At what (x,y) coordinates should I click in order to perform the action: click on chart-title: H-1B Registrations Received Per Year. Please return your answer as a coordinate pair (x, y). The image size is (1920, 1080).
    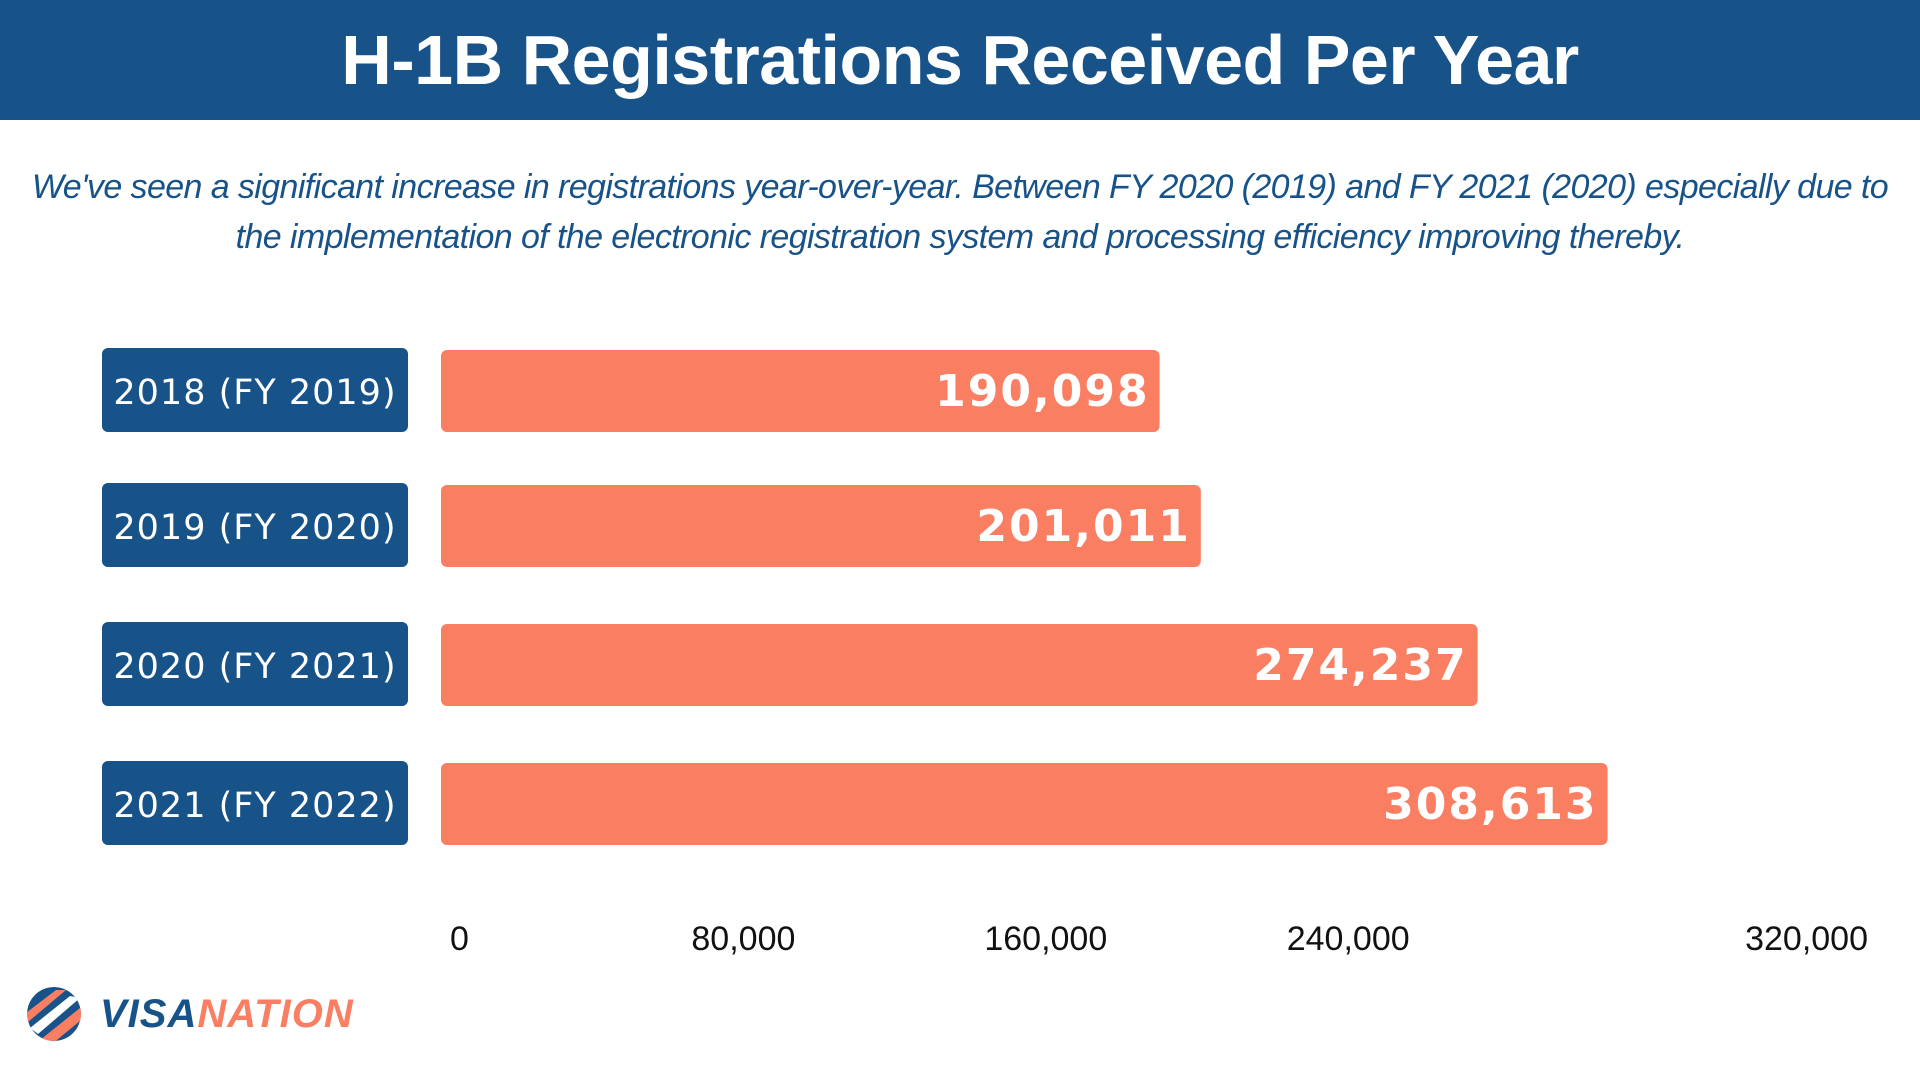
    Looking at the image, I should click on (960, 60).